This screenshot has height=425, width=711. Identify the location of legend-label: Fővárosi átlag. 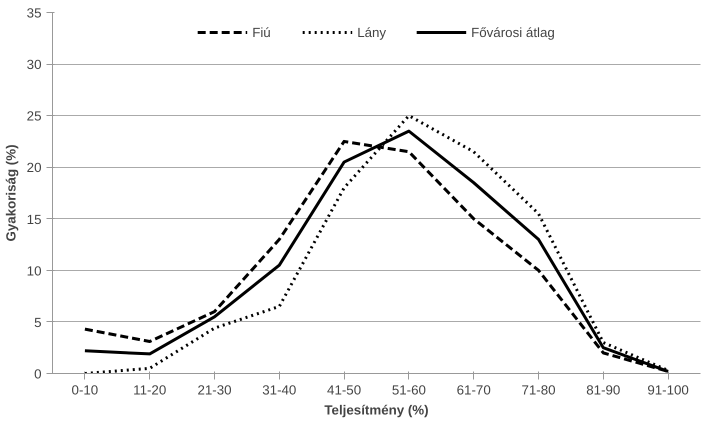
(513, 32).